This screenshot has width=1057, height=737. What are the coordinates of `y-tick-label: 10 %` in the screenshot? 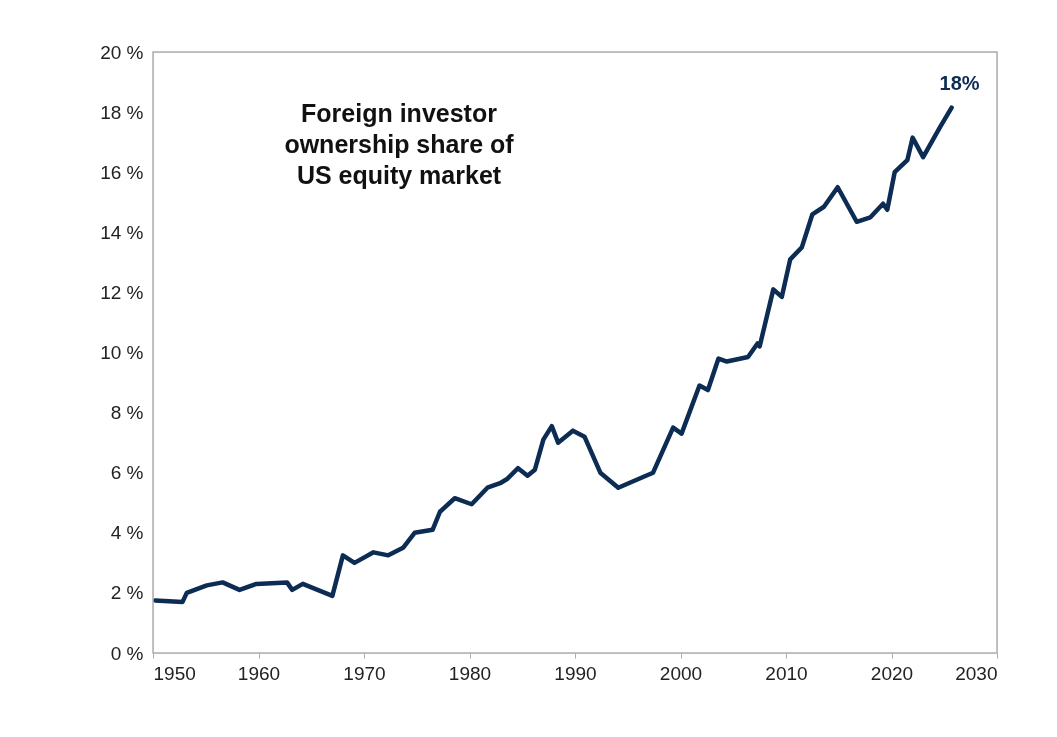 It's located at (122, 352).